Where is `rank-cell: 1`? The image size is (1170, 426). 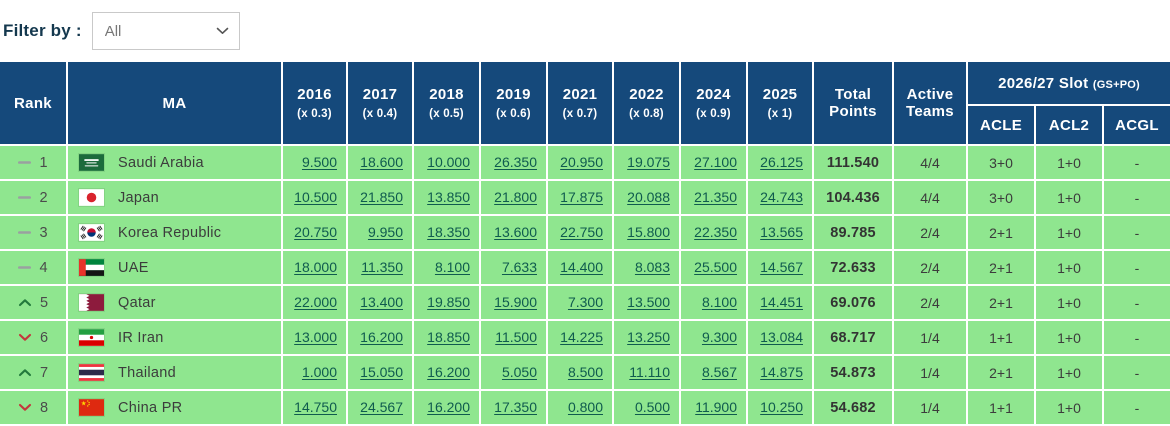
rank-cell: 1 is located at coordinates (34, 163).